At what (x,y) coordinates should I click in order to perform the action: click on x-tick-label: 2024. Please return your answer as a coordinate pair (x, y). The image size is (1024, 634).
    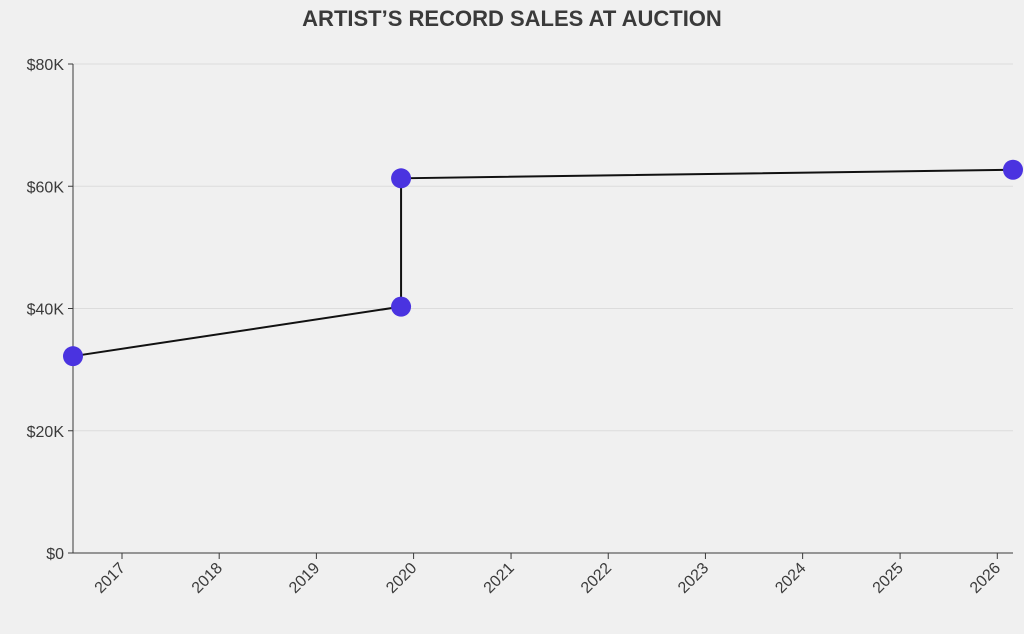
    Looking at the image, I should click on (790, 578).